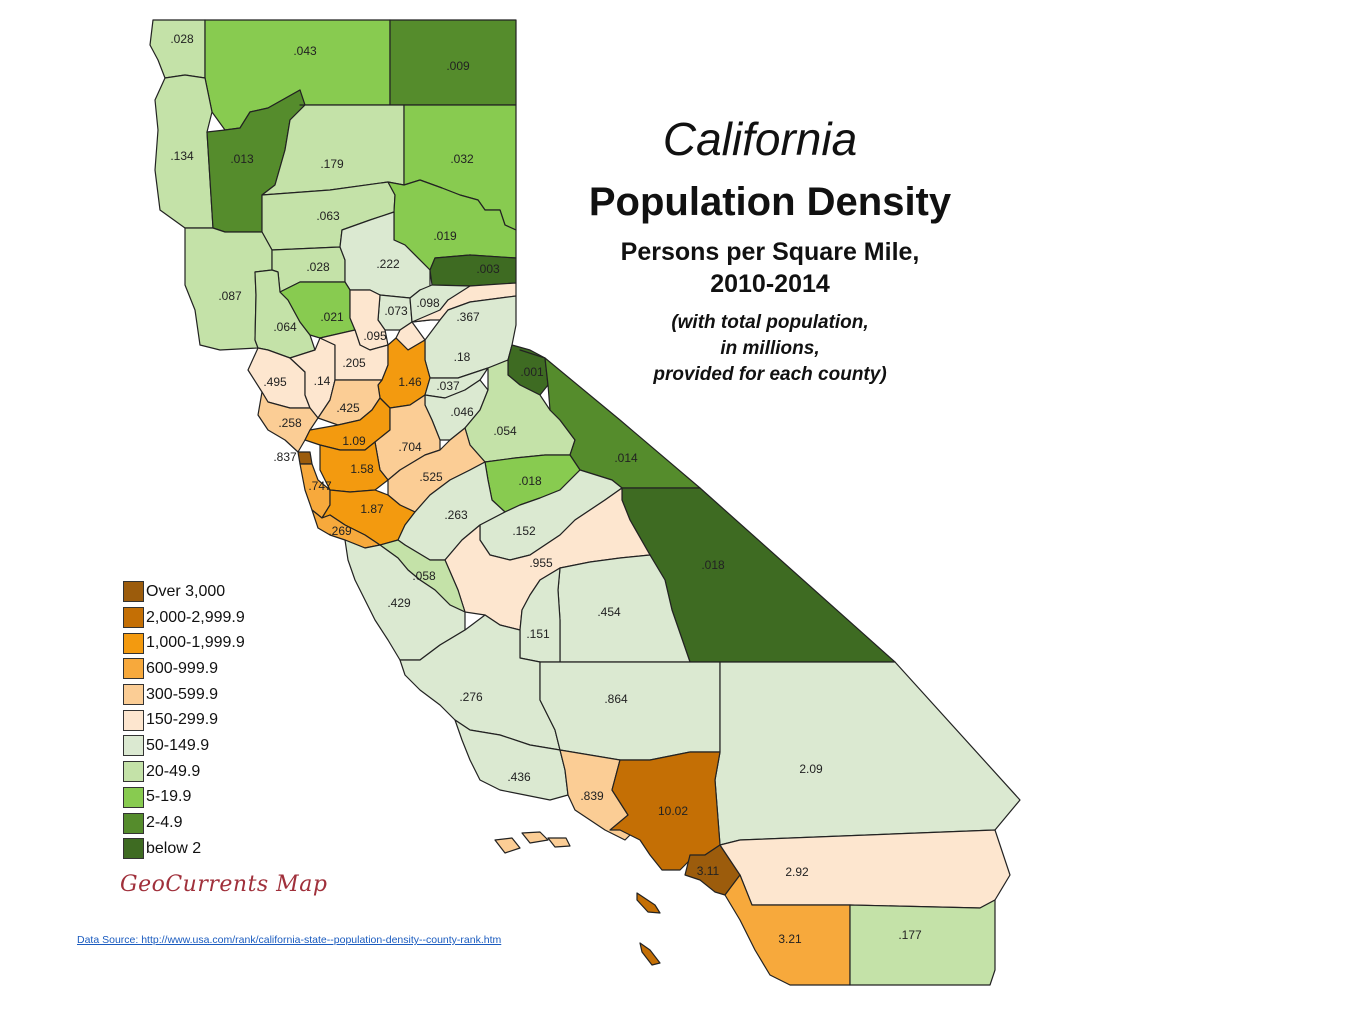  I want to click on county-label-madera: .152, so click(524, 531).